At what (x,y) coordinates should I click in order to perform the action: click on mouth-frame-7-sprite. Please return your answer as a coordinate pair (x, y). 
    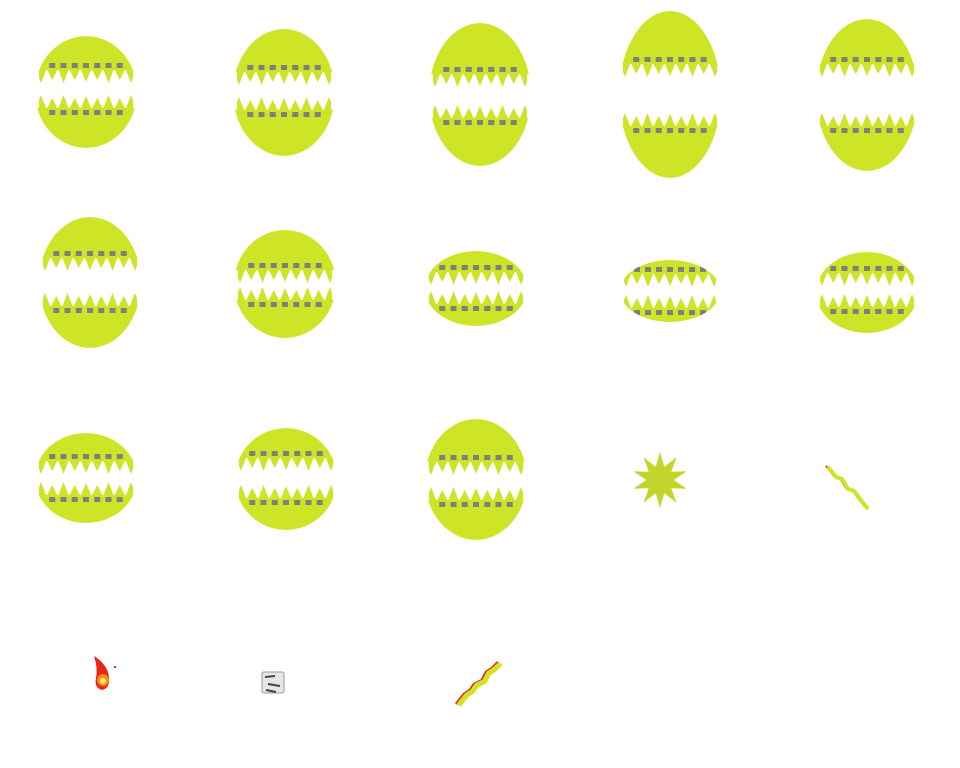
    Looking at the image, I should click on (285, 284).